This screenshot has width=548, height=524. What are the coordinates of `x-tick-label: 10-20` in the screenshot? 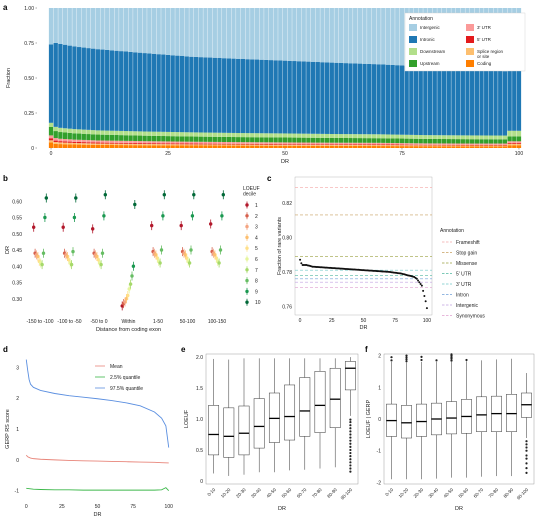 It's located at (226, 493).